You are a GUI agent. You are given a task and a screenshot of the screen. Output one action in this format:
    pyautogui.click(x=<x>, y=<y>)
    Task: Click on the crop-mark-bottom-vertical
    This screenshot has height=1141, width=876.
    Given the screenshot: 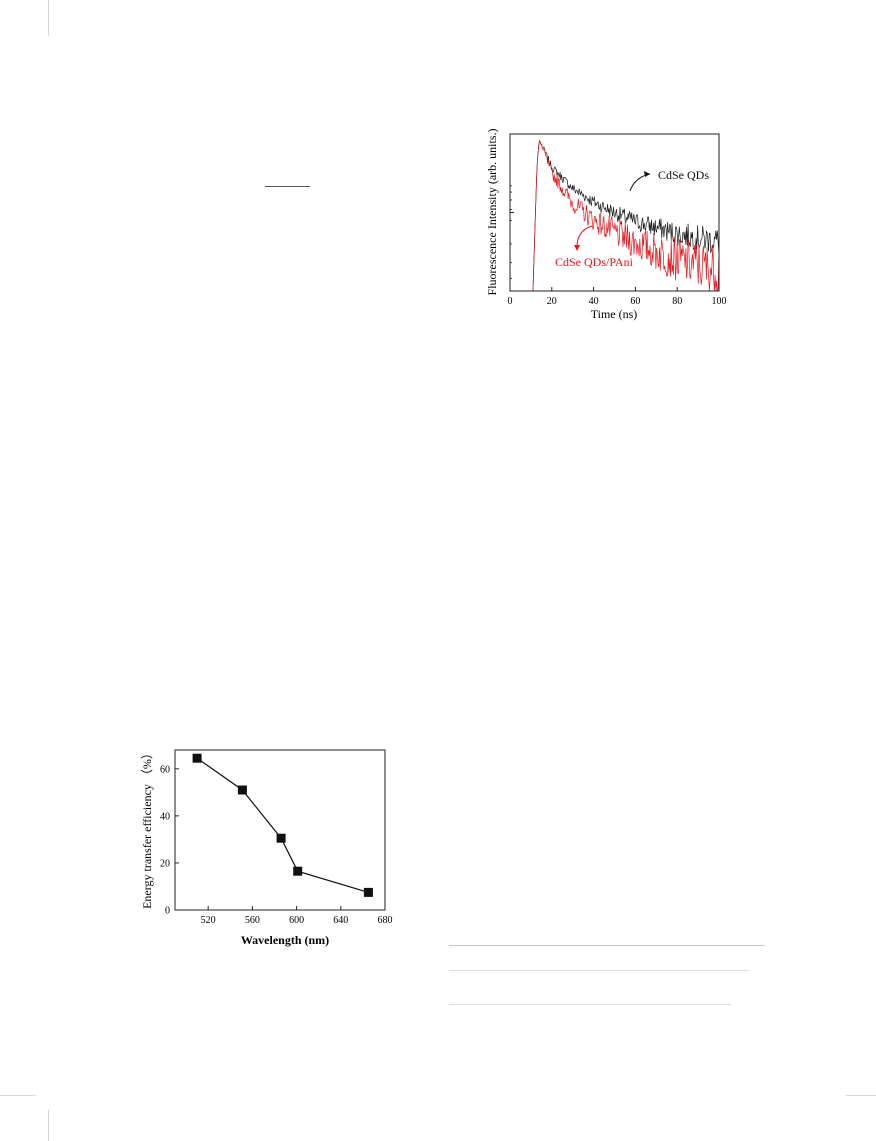 What is the action you would take?
    pyautogui.click(x=48, y=1125)
    